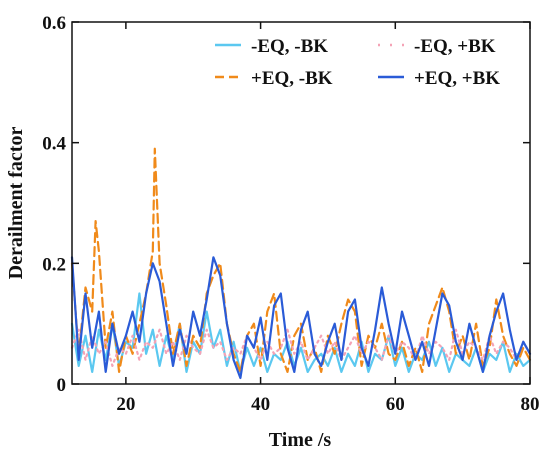 Image resolution: width=550 pixels, height=458 pixels. I want to click on y-tick-label: 0, so click(62, 385).